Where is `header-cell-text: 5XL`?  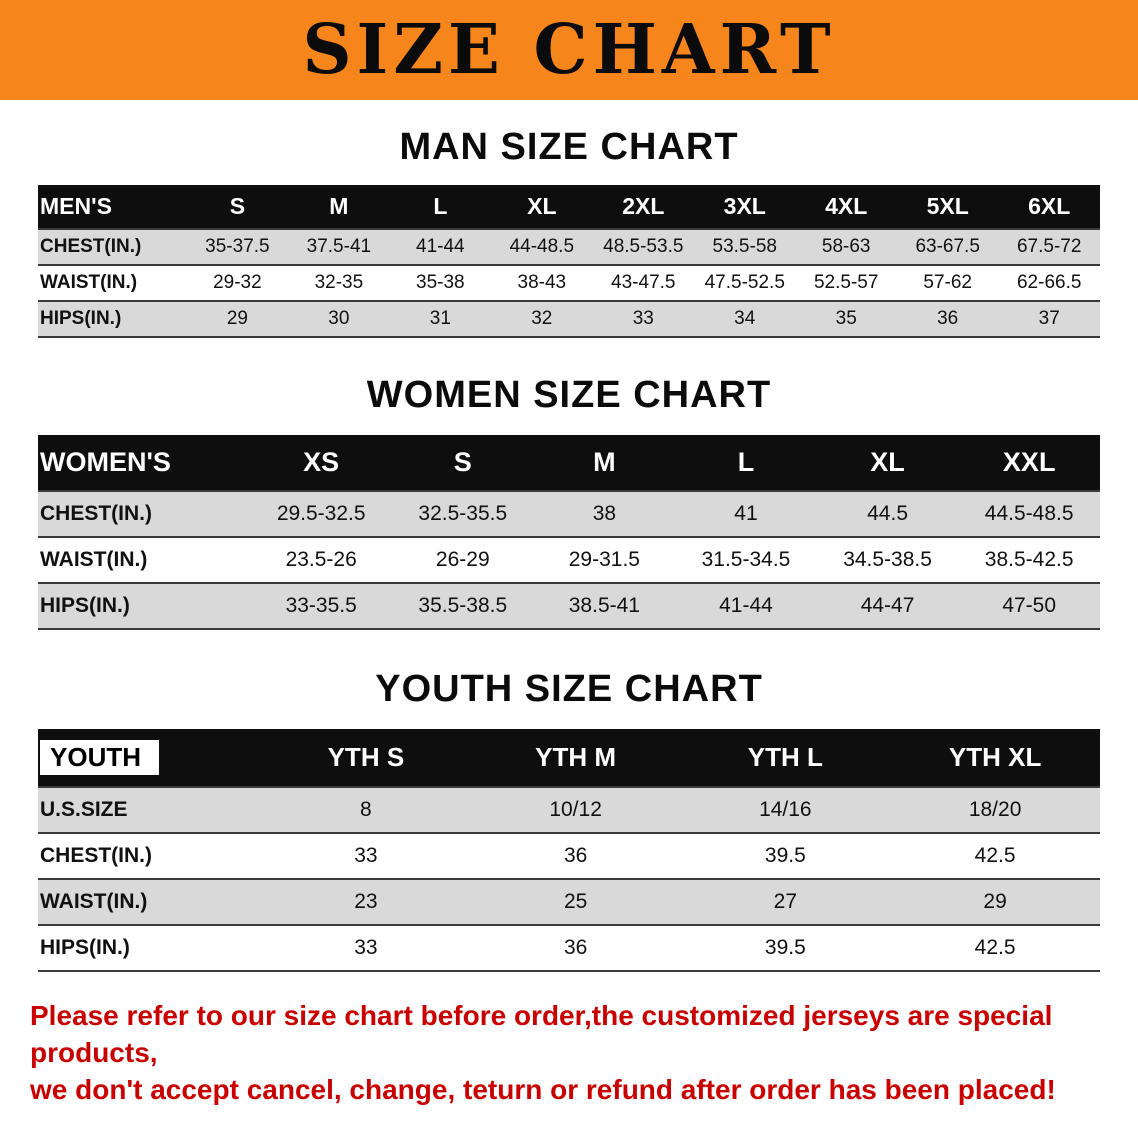 header-cell-text: 5XL is located at coordinates (947, 206).